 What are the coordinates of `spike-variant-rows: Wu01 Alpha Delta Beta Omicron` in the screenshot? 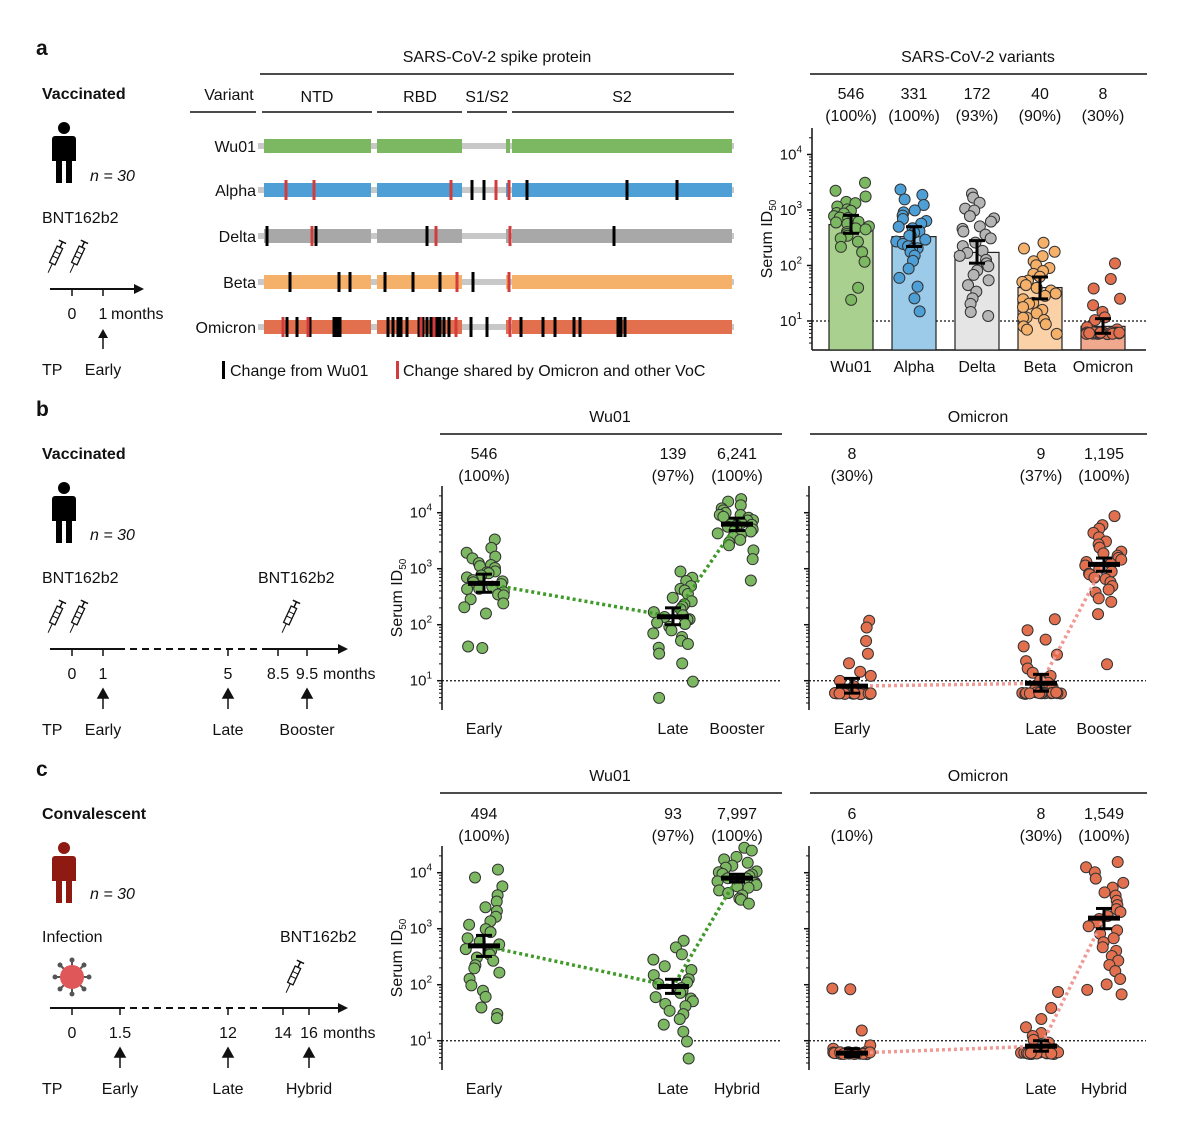 It's located at (465, 238).